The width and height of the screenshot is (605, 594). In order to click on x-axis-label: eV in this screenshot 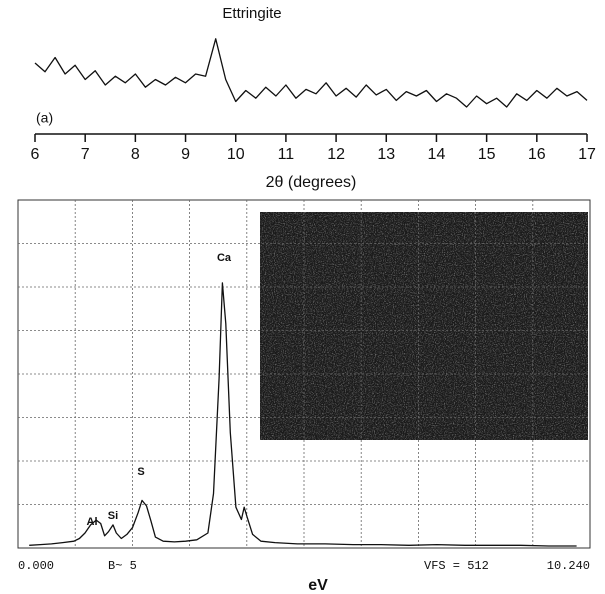, I will do `click(318, 585)`.